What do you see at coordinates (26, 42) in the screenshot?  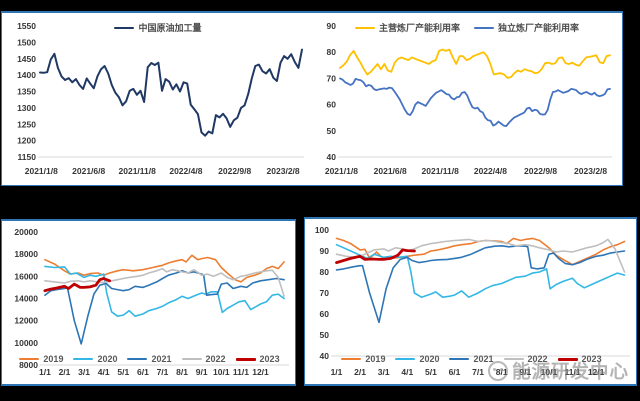 I see `y-tick-label: 1500` at bounding box center [26, 42].